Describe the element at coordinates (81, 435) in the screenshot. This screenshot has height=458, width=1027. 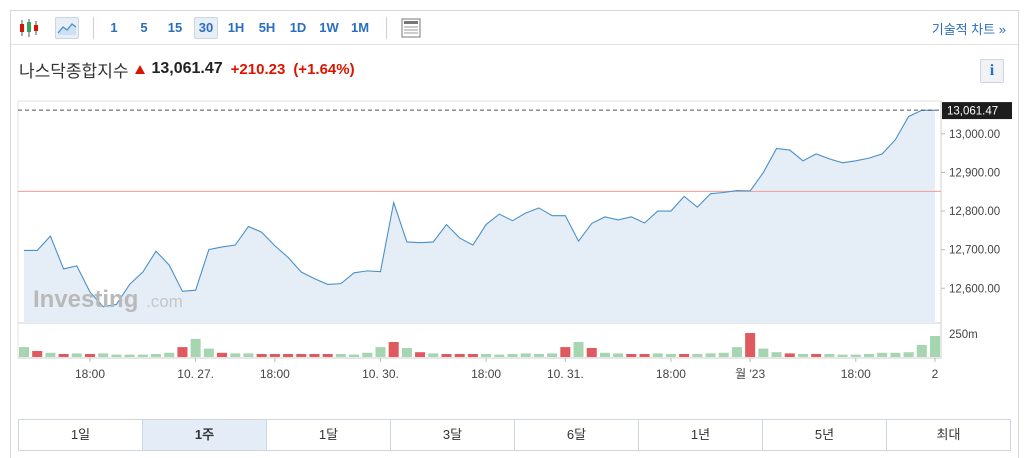
I see `range-tab: 1일` at that location.